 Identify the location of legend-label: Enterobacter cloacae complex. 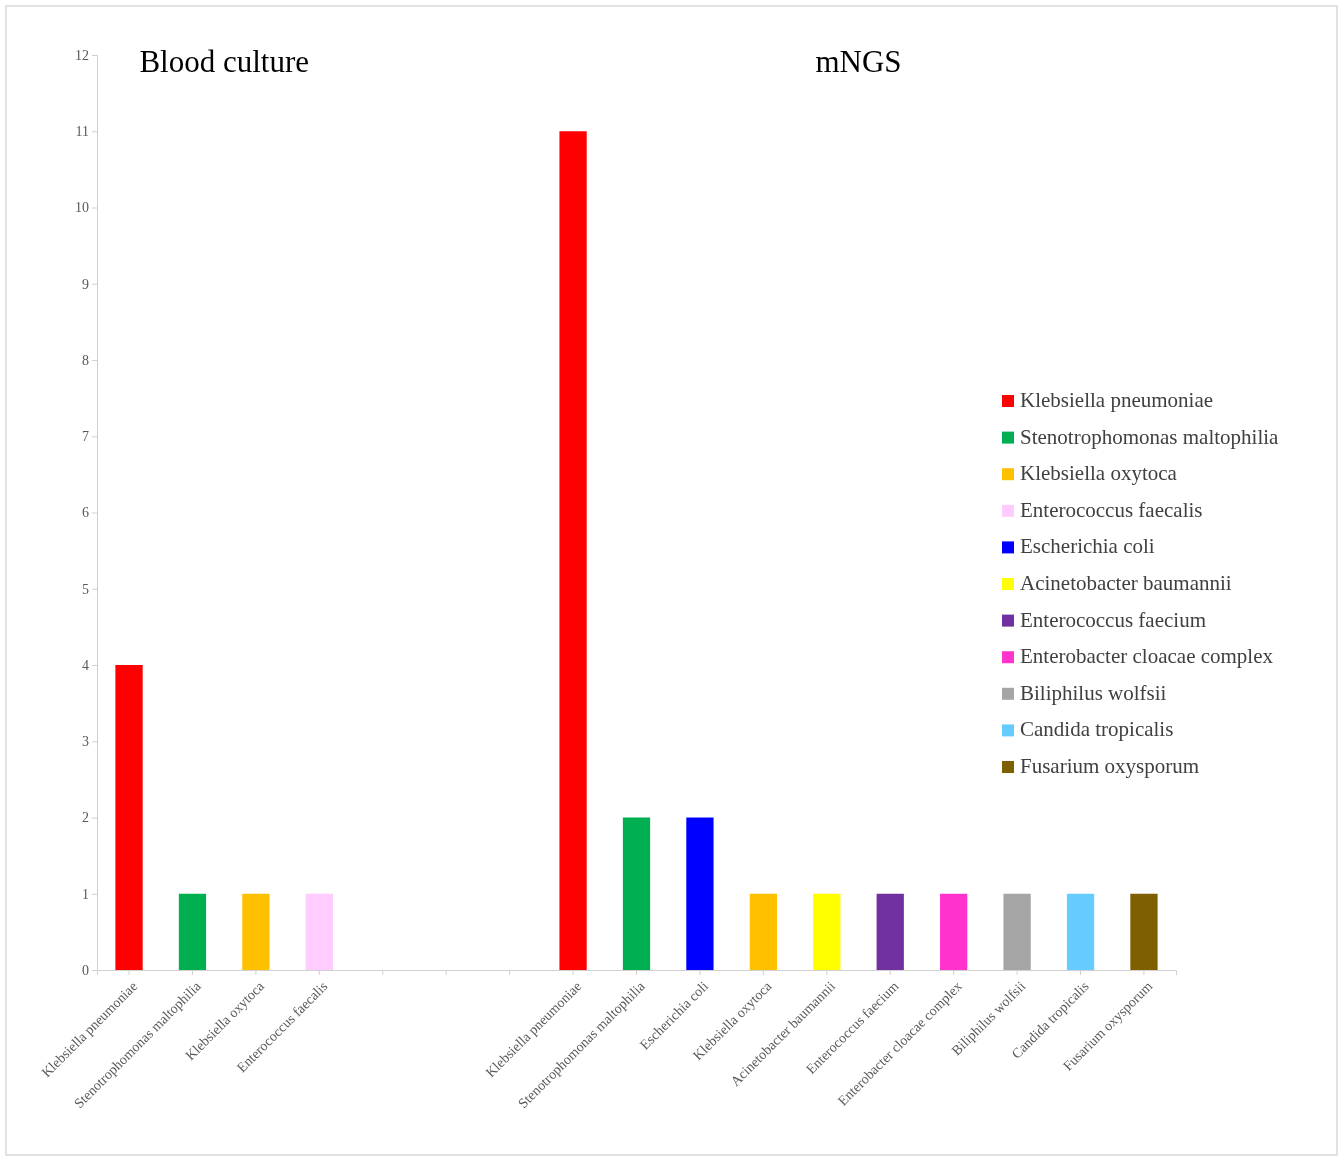
(1147, 656).